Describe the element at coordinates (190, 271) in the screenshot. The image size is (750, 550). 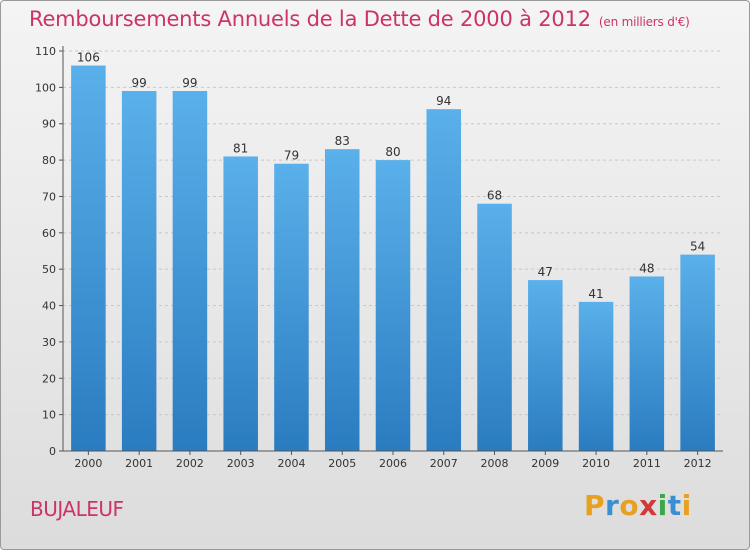
I see `bar-2002` at that location.